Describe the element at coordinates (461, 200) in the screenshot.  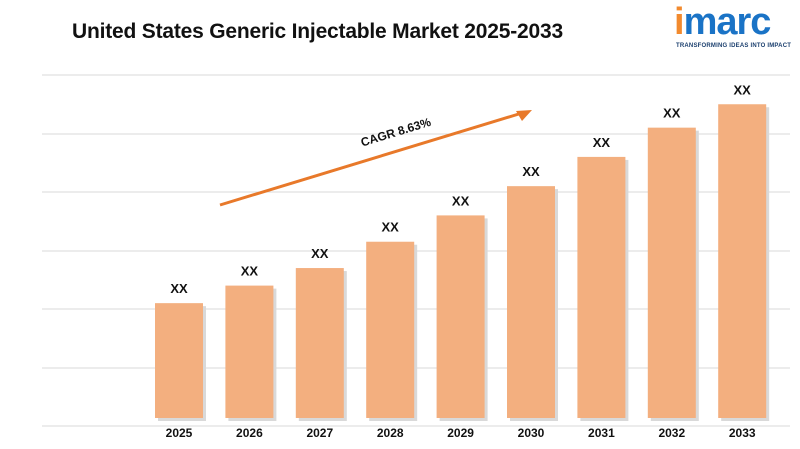
I see `data-label-2029: XX` at that location.